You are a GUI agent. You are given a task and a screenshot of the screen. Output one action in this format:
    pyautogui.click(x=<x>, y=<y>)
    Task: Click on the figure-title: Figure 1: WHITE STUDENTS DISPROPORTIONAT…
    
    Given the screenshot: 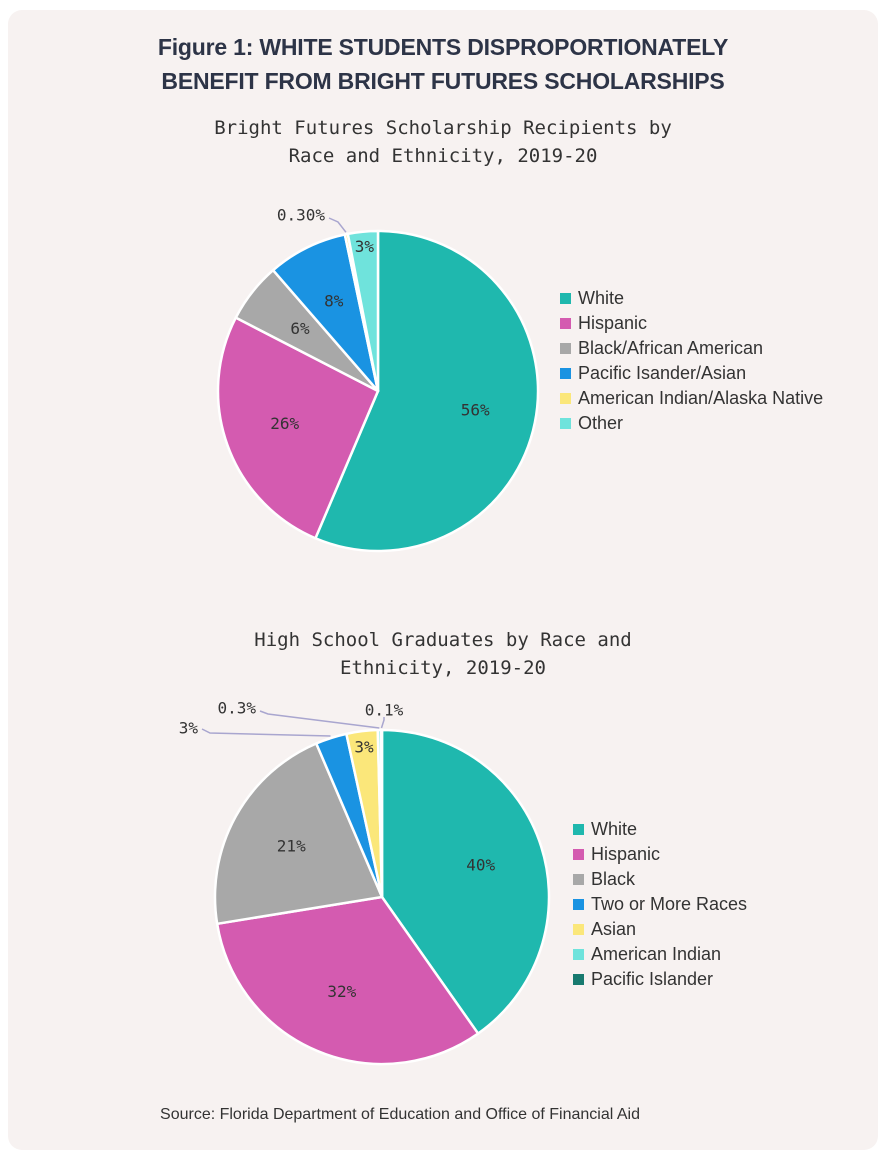 What is the action you would take?
    pyautogui.click(x=443, y=64)
    